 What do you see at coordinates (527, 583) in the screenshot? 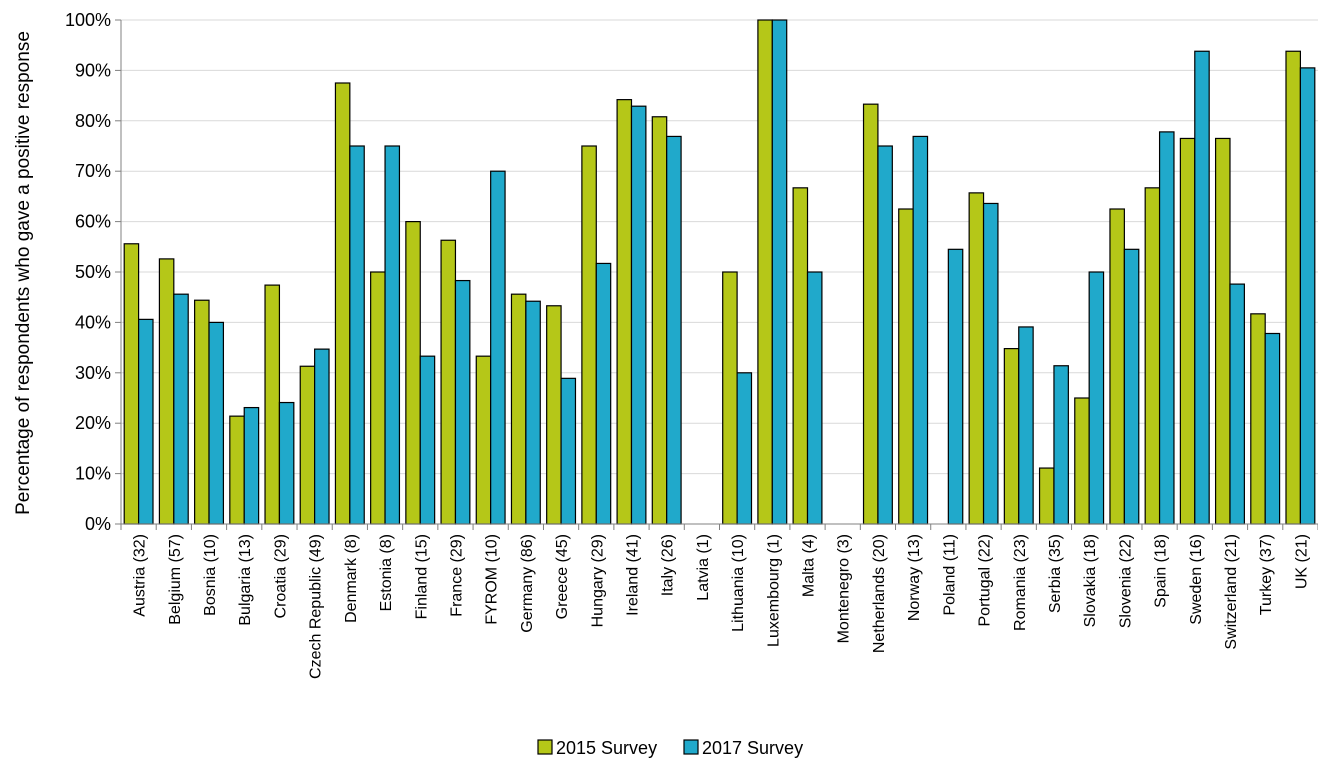
I see `x-category-label: Germany (86)` at bounding box center [527, 583].